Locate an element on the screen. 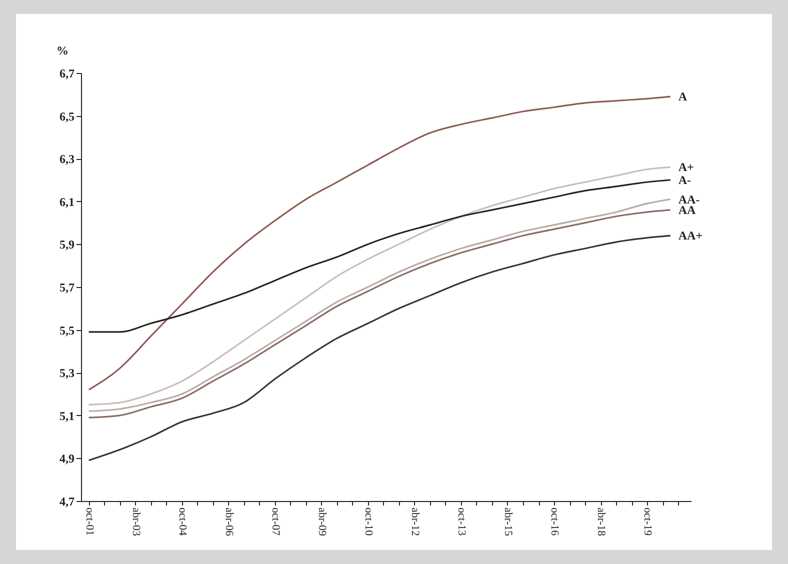 This screenshot has height=564, width=788. y-axis-title: % is located at coordinates (62, 51).